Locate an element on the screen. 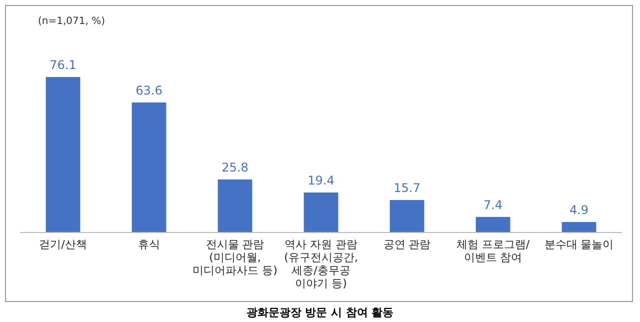  x-tick-label: 분수대 물놀이 is located at coordinates (579, 244).